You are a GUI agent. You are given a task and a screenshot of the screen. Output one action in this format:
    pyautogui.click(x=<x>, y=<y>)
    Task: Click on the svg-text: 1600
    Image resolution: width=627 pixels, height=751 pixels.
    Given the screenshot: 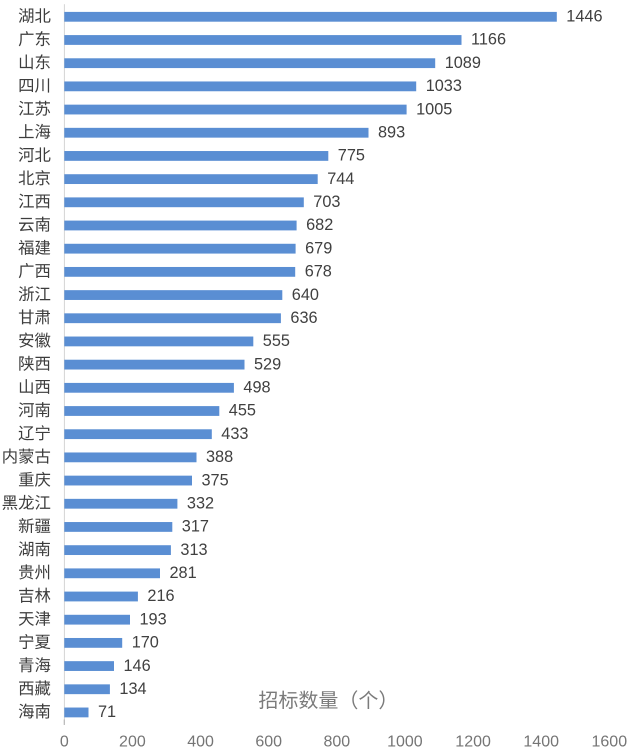 What is the action you would take?
    pyautogui.click(x=609, y=742)
    